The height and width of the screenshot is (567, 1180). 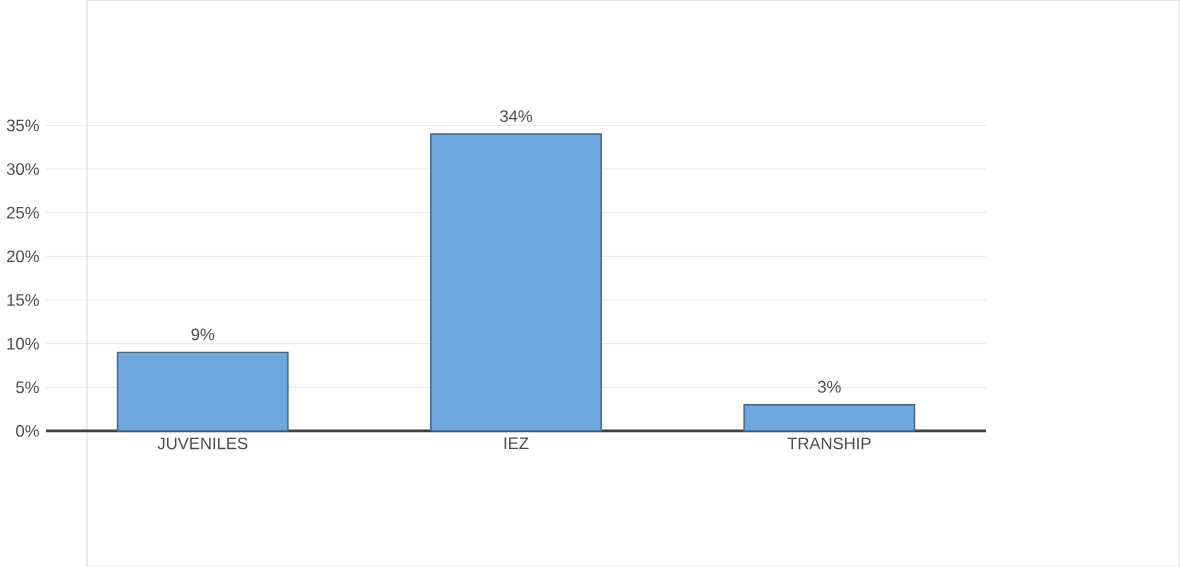 What do you see at coordinates (23, 256) in the screenshot?
I see `y-tick-label: 20%` at bounding box center [23, 256].